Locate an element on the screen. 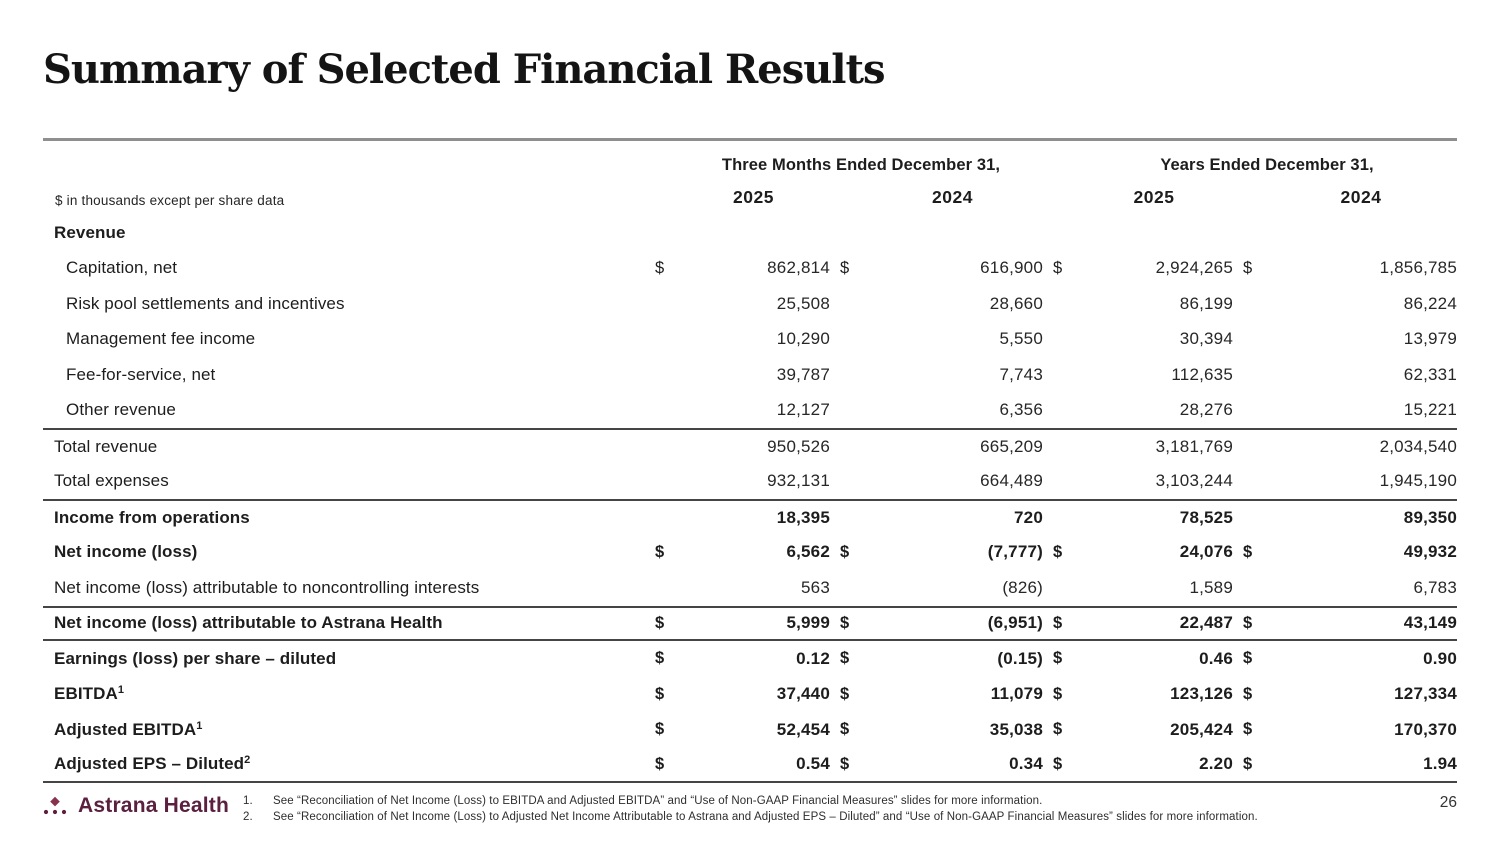  cell-3m-2024: 720 is located at coordinates (1028, 517).